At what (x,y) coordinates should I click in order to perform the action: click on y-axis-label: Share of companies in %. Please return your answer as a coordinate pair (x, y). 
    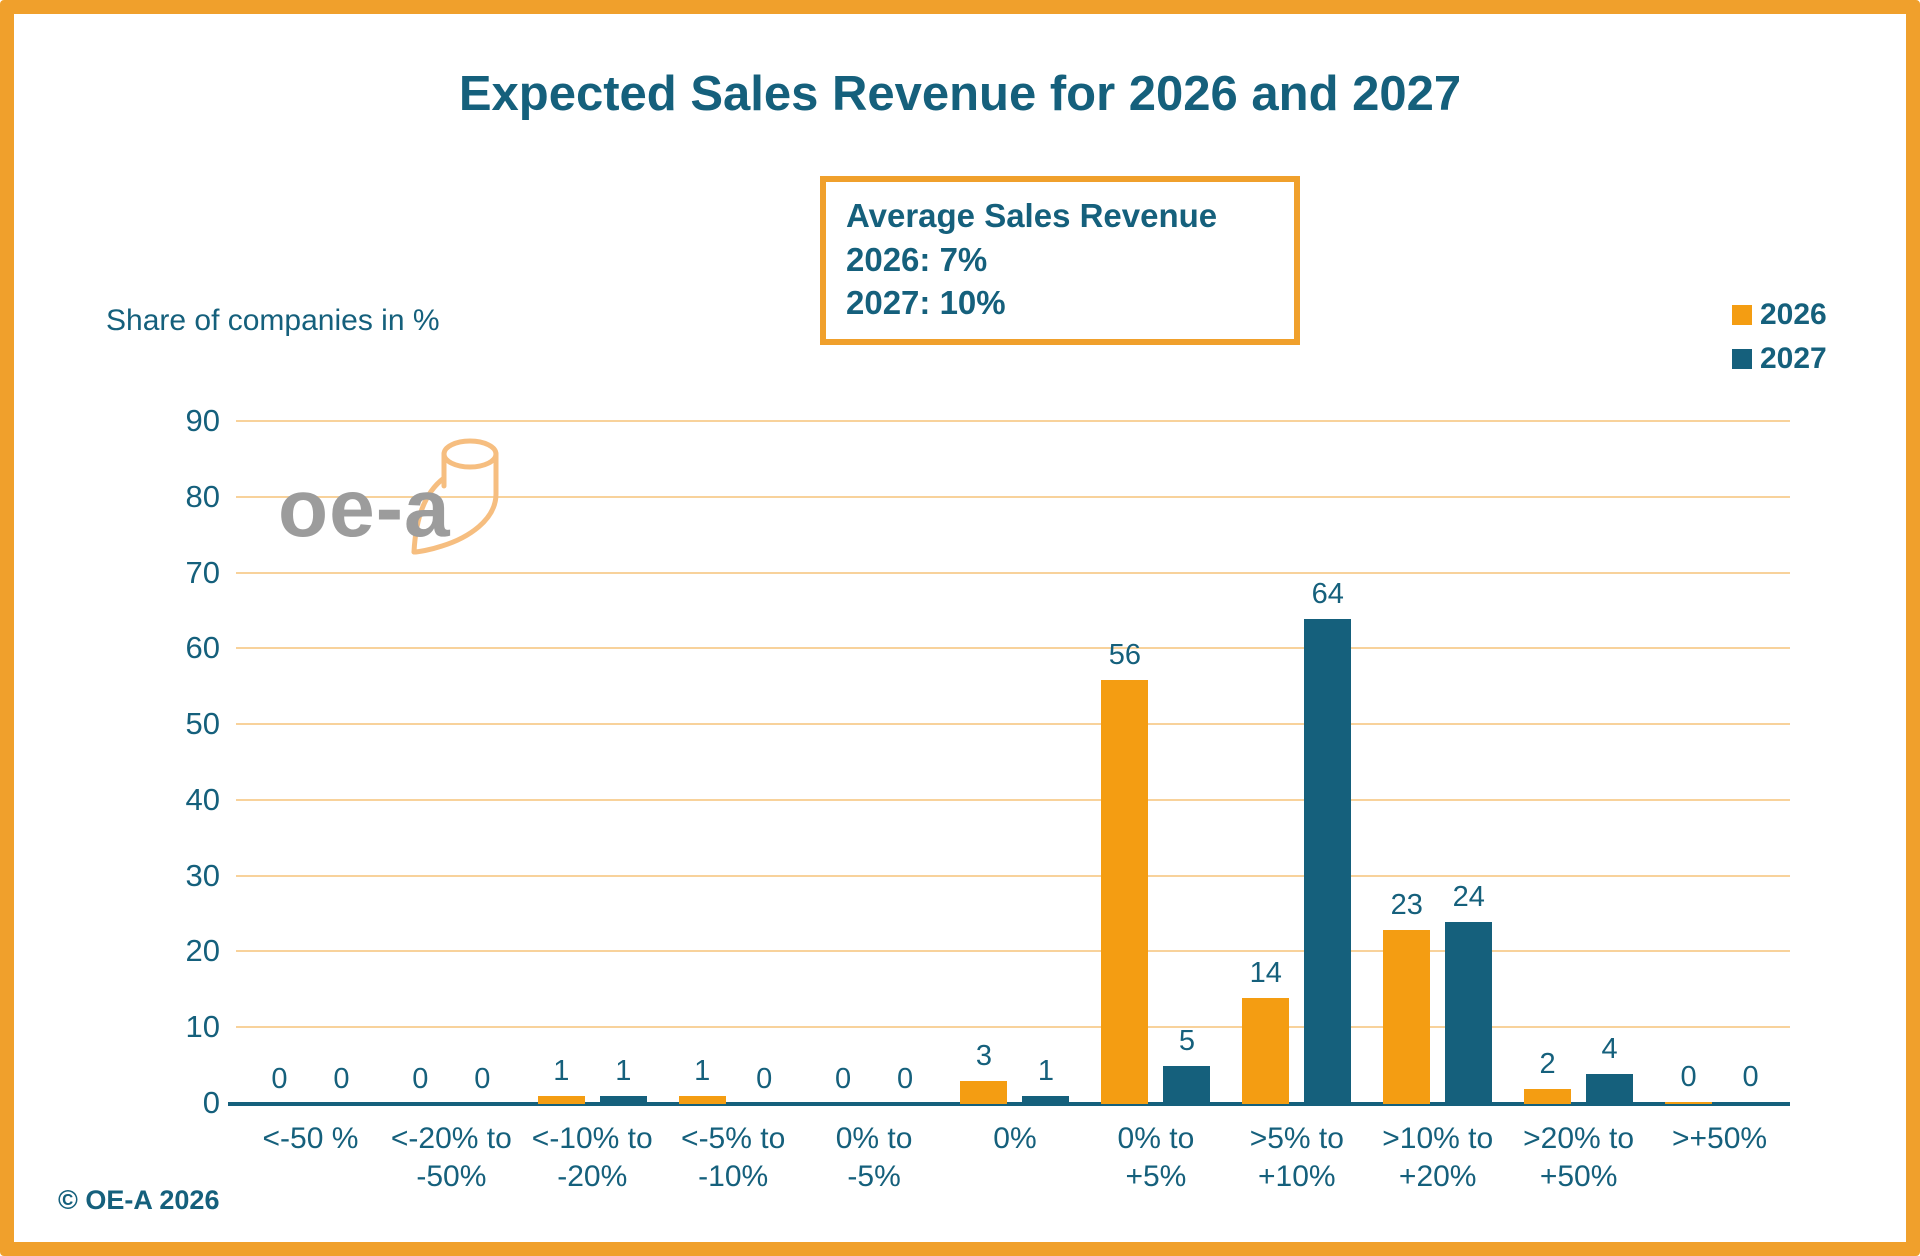
    Looking at the image, I should click on (273, 320).